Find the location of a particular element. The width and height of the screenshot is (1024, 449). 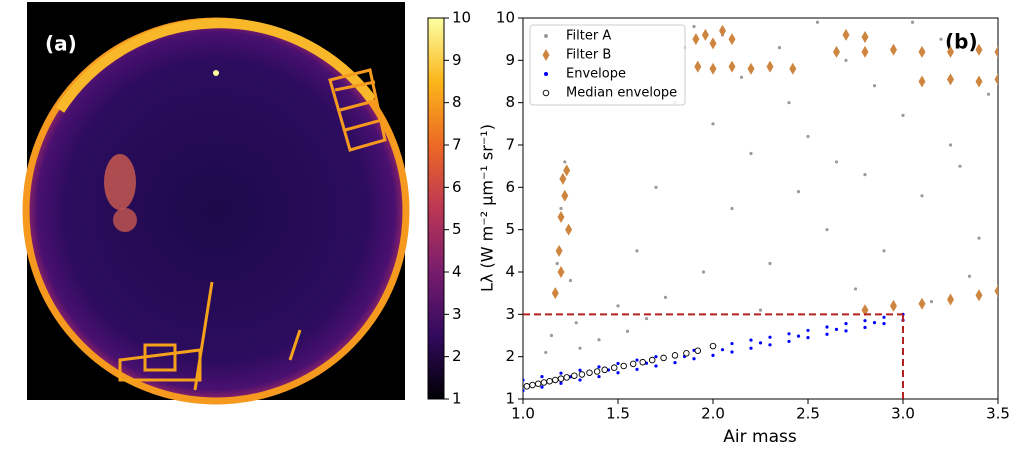

y-axis-label: Lλ (W m⁻² µm⁻¹ sr⁻¹) is located at coordinates (487, 208).